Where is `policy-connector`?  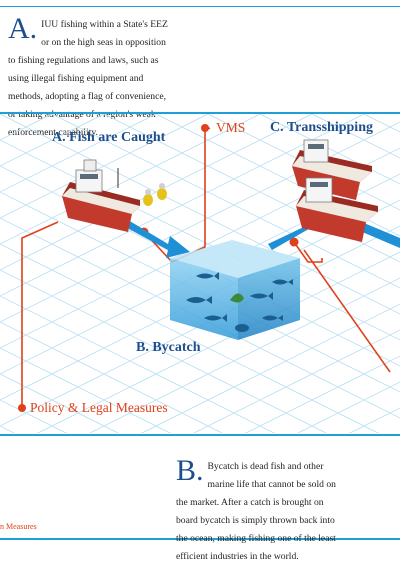 policy-connector is located at coordinates (40, 314).